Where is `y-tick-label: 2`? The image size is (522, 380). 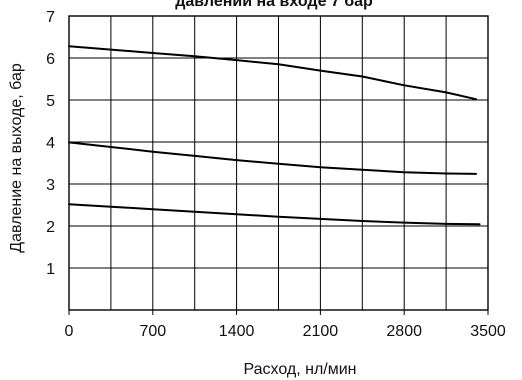 y-tick-label: 2 is located at coordinates (50, 227).